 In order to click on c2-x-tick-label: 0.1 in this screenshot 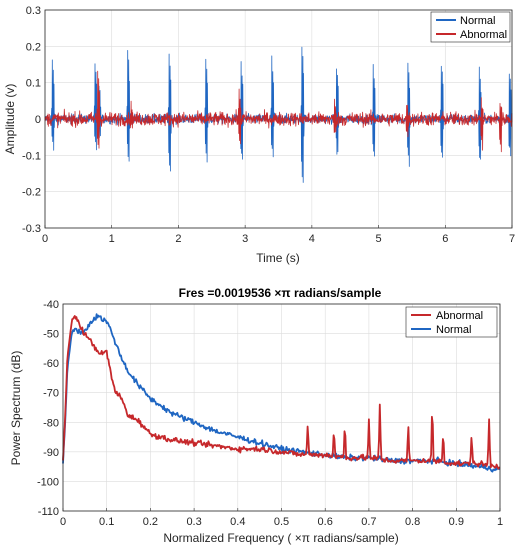, I will do `click(106, 522)`.